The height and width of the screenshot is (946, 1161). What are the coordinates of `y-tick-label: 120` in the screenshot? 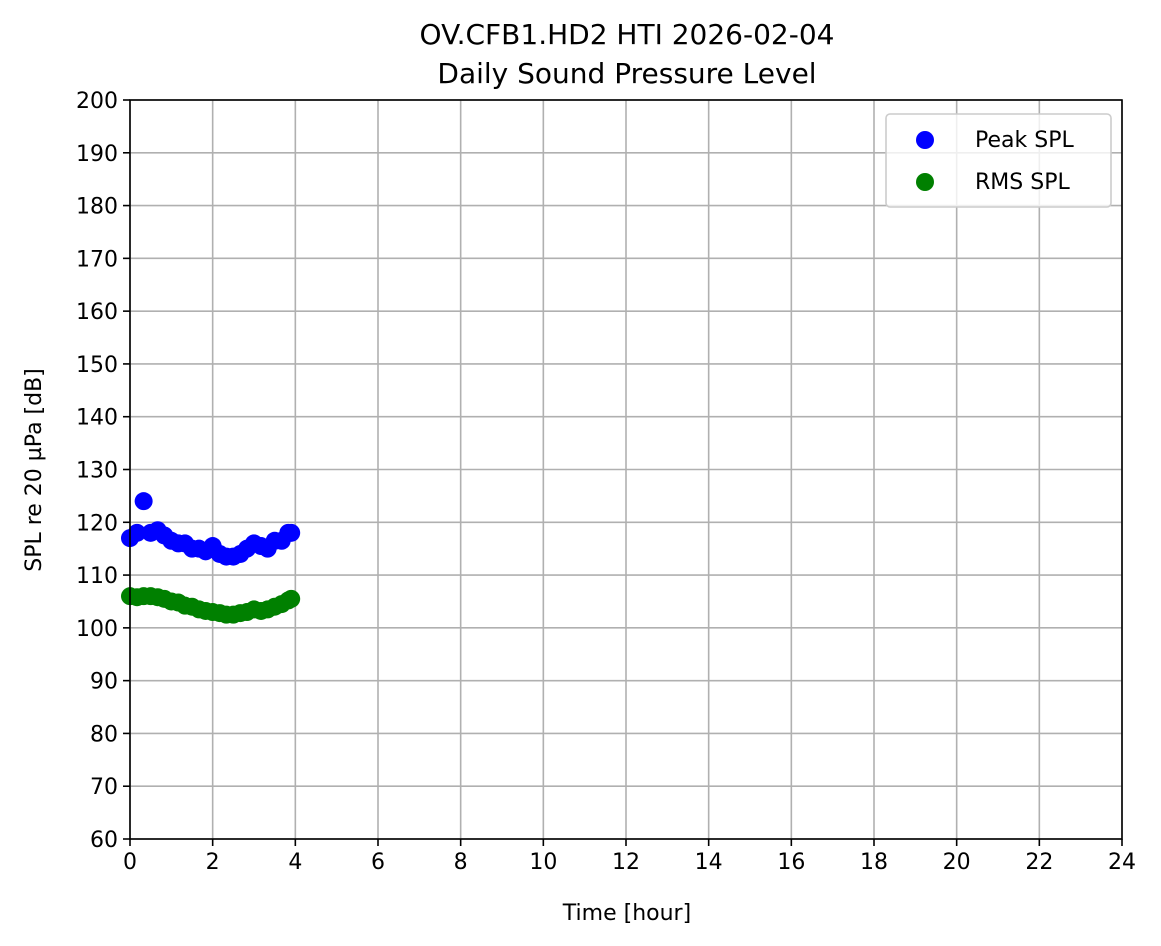 It's located at (97, 523).